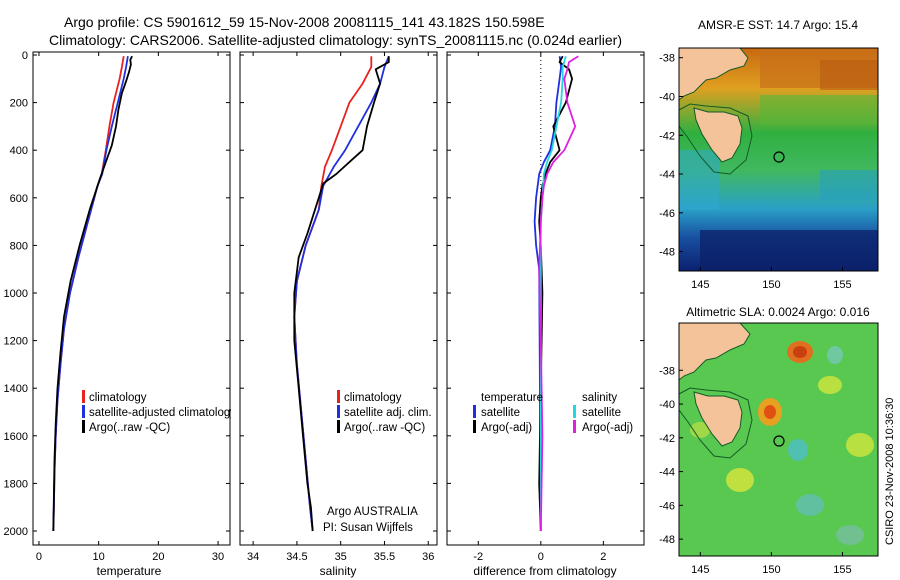 The height and width of the screenshot is (580, 900). Describe the element at coordinates (574, 411) in the screenshot. I see `legend-swatch-sal-satellite` at that location.